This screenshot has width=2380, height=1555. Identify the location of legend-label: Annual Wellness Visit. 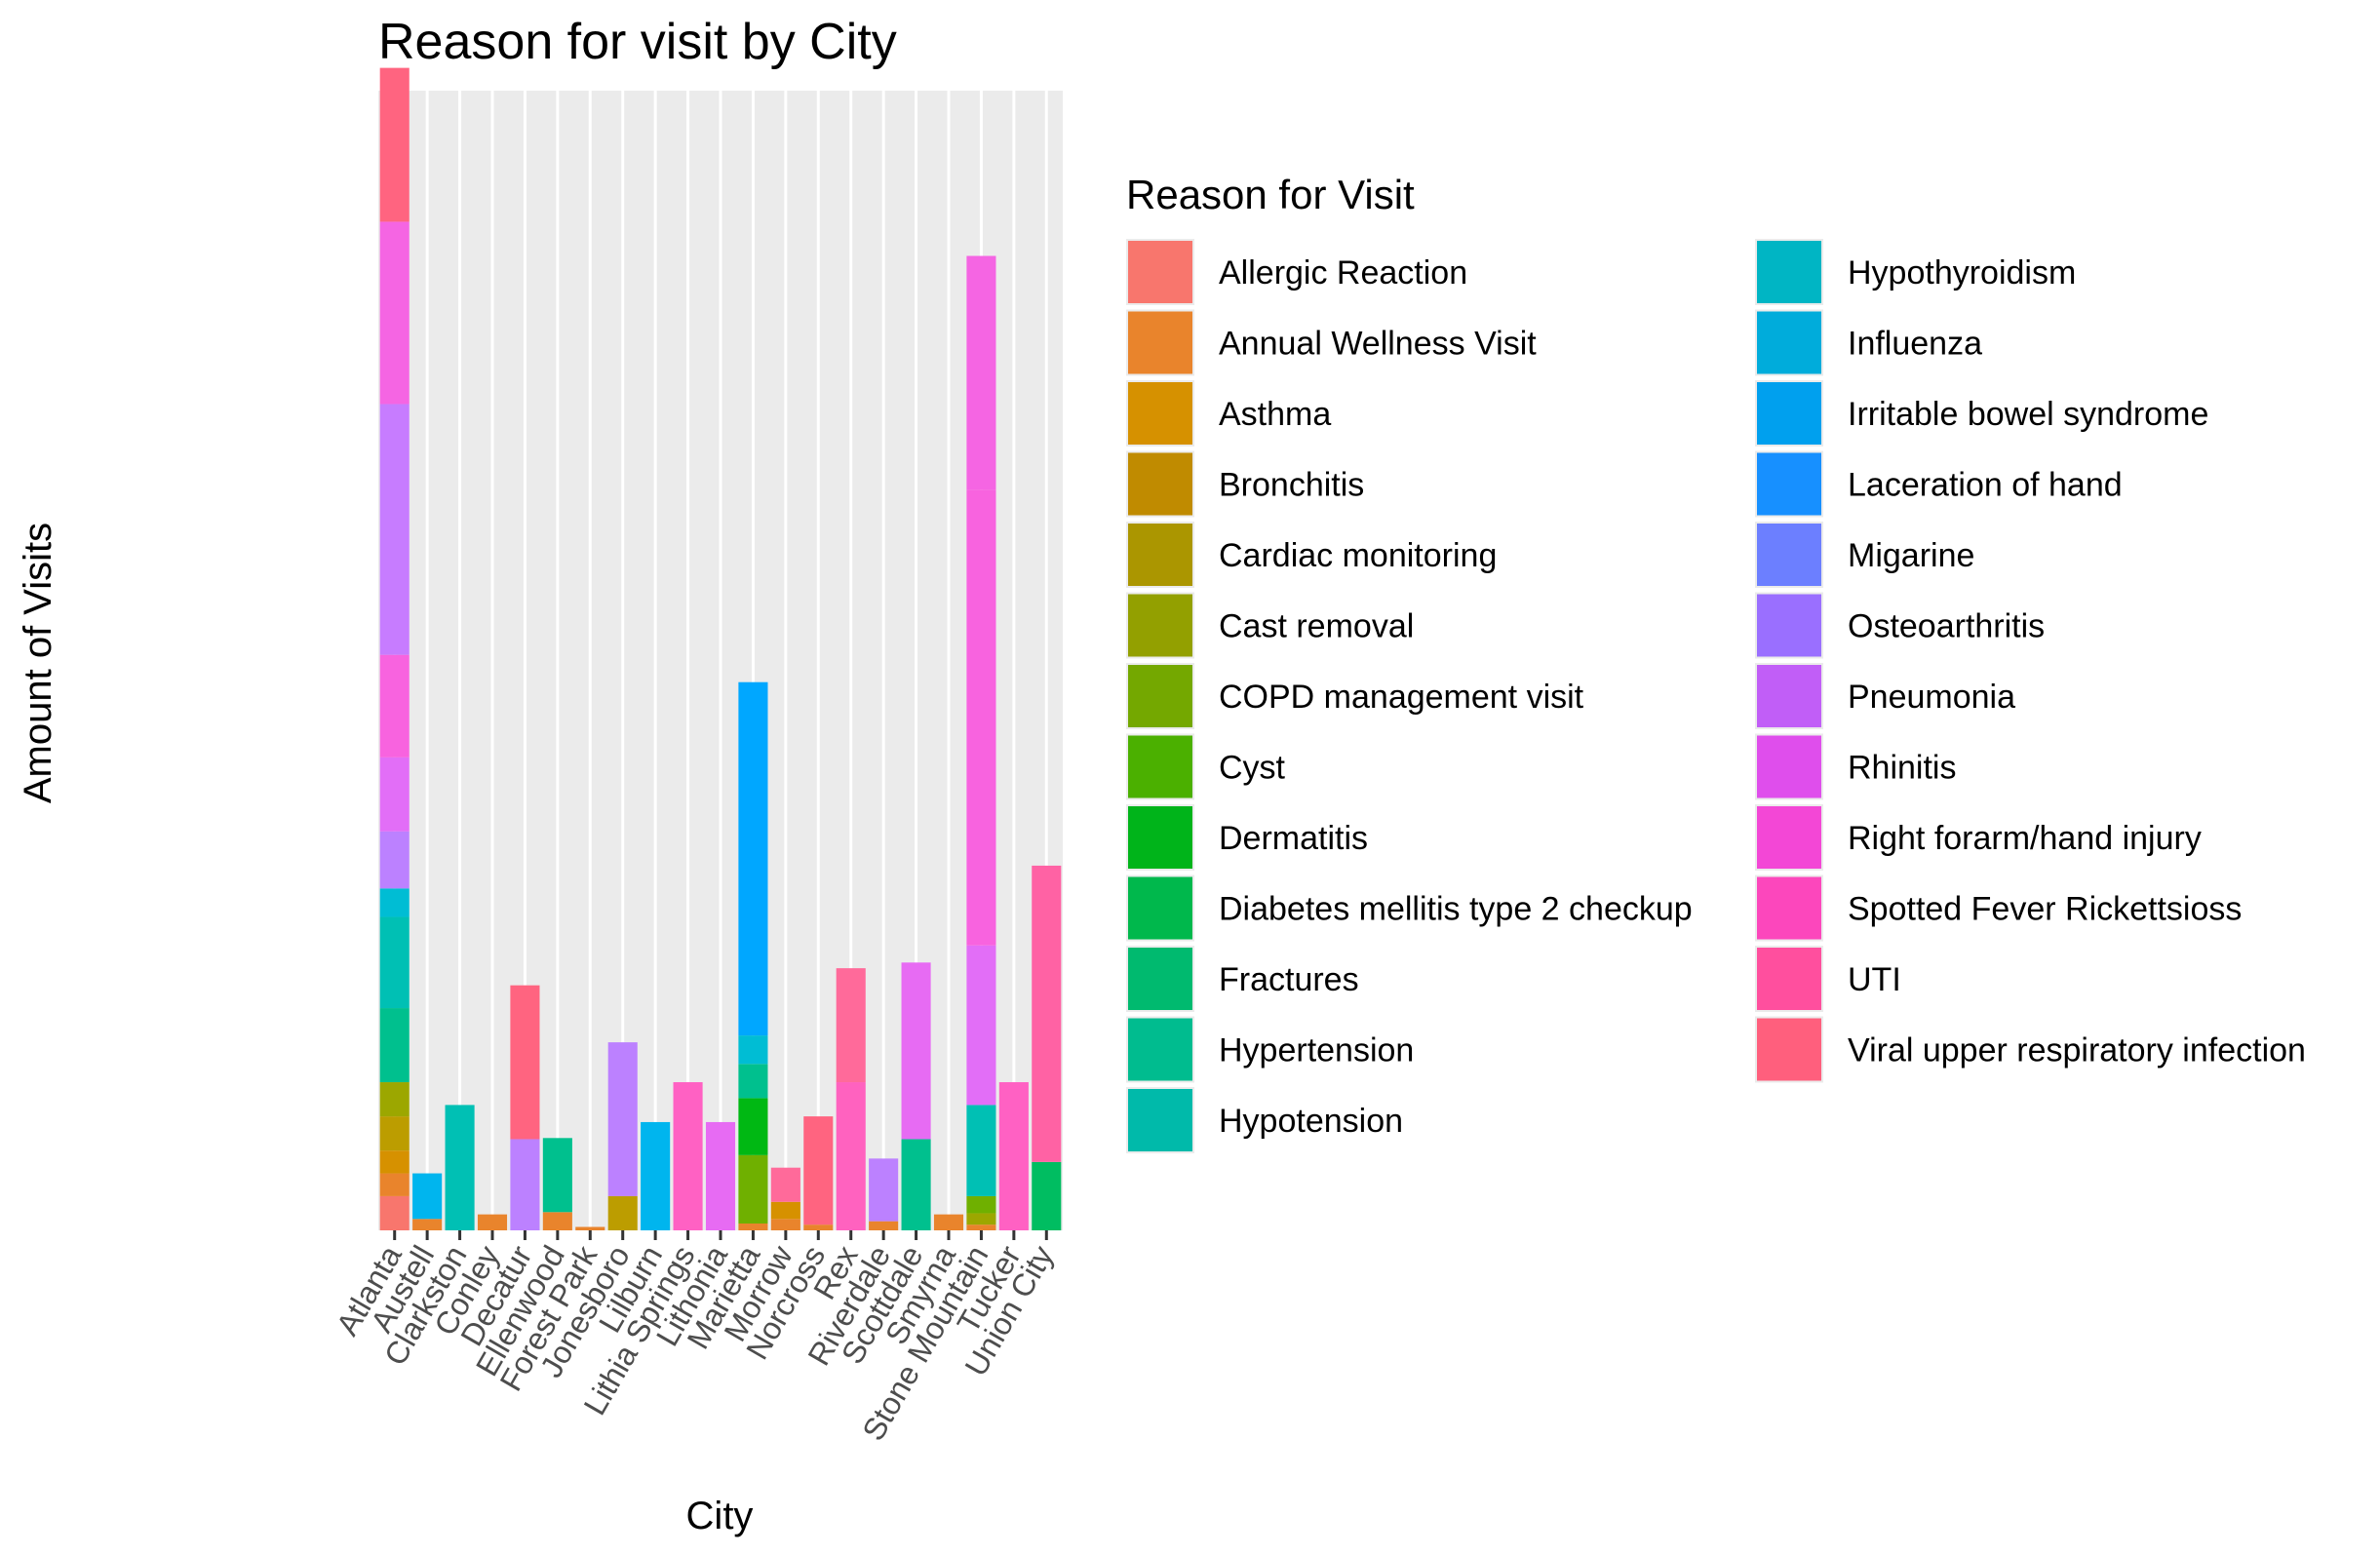
(1378, 344).